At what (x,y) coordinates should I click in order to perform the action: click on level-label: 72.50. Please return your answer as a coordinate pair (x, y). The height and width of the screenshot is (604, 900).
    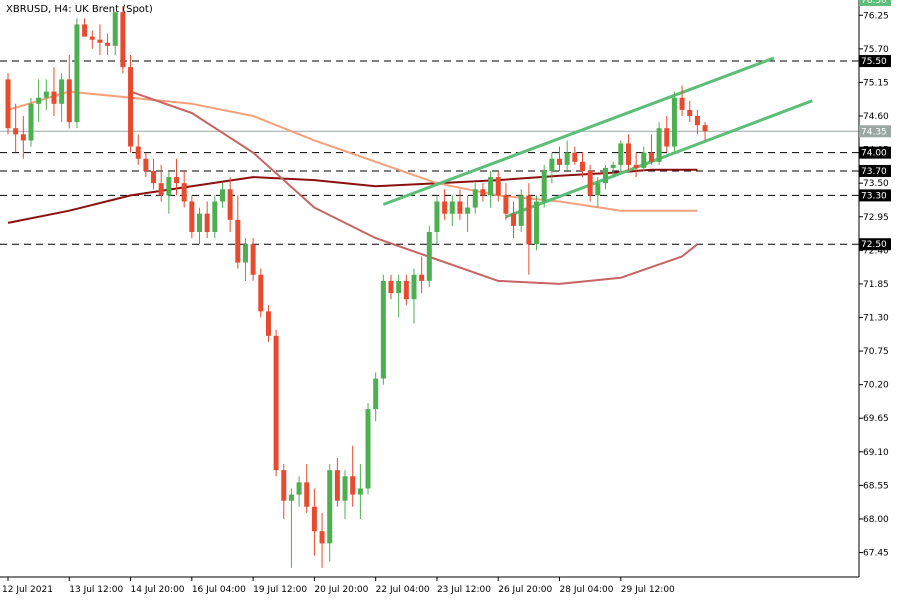
    Looking at the image, I should click on (874, 245).